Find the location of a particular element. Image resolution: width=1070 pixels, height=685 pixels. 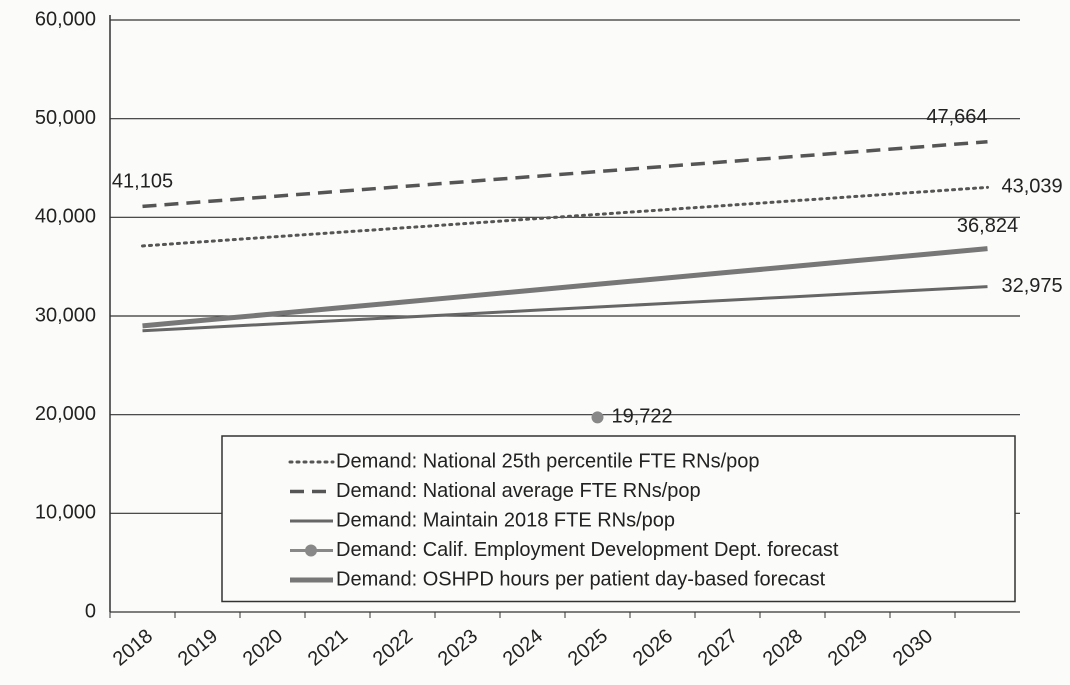

data-label: 32,975 is located at coordinates (1032, 286).